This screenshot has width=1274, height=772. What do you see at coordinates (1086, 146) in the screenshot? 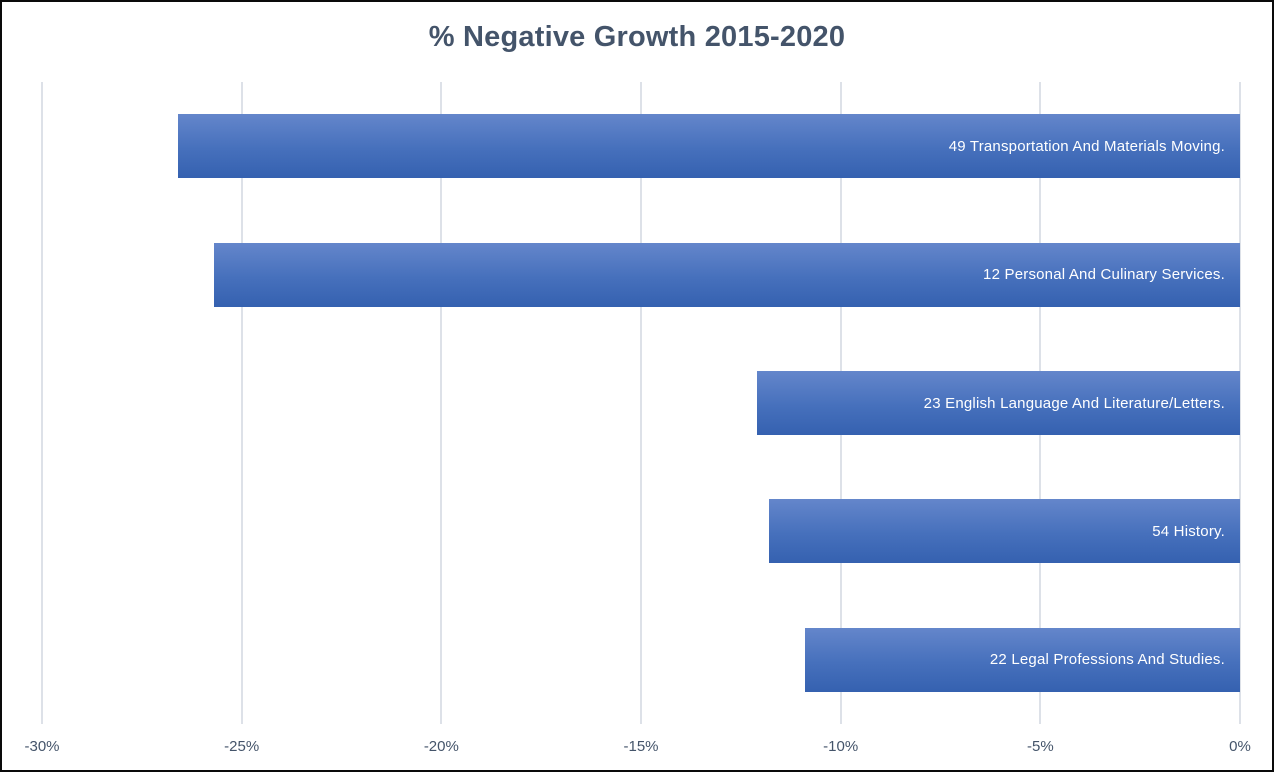
I see `bar-data-label: 49 Transportation And Materials Moving.` at bounding box center [1086, 146].